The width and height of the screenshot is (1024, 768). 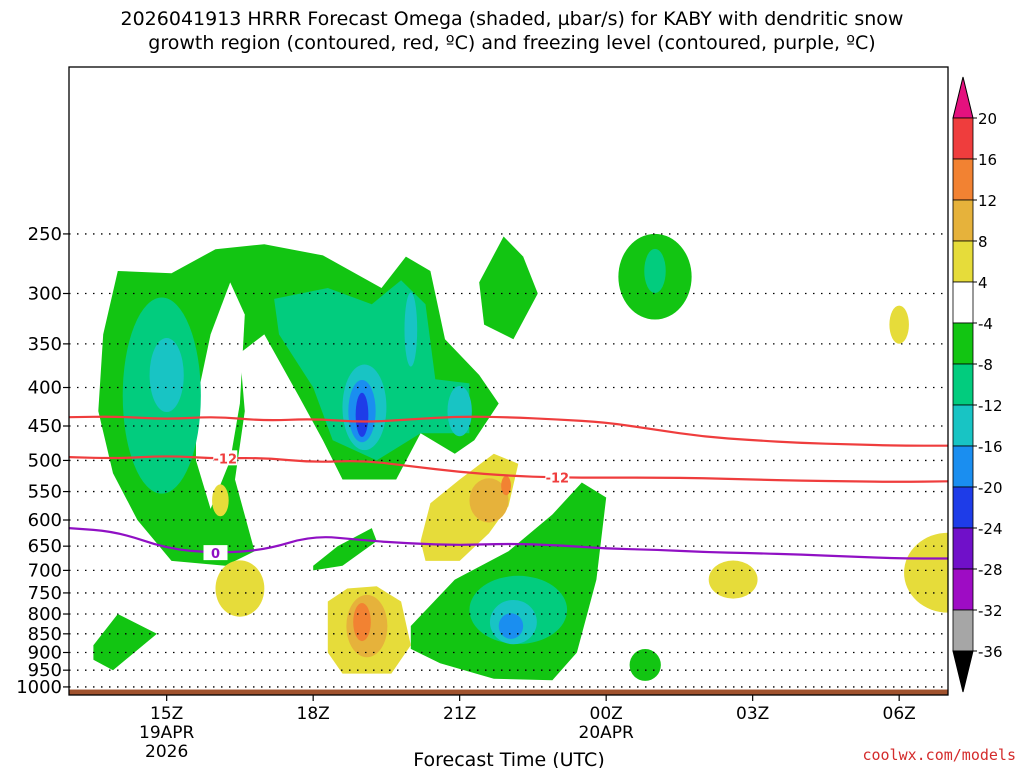 What do you see at coordinates (220, 500) in the screenshot?
I see `subsidence-patch-small` at bounding box center [220, 500].